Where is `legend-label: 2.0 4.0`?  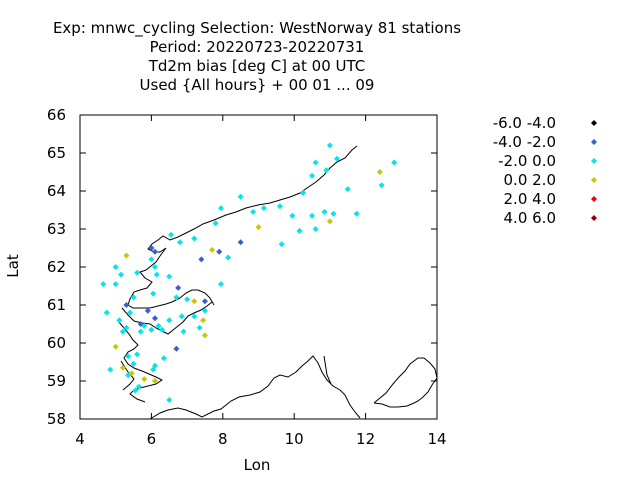 legend-label: 2.0 4.0 is located at coordinates (530, 199).